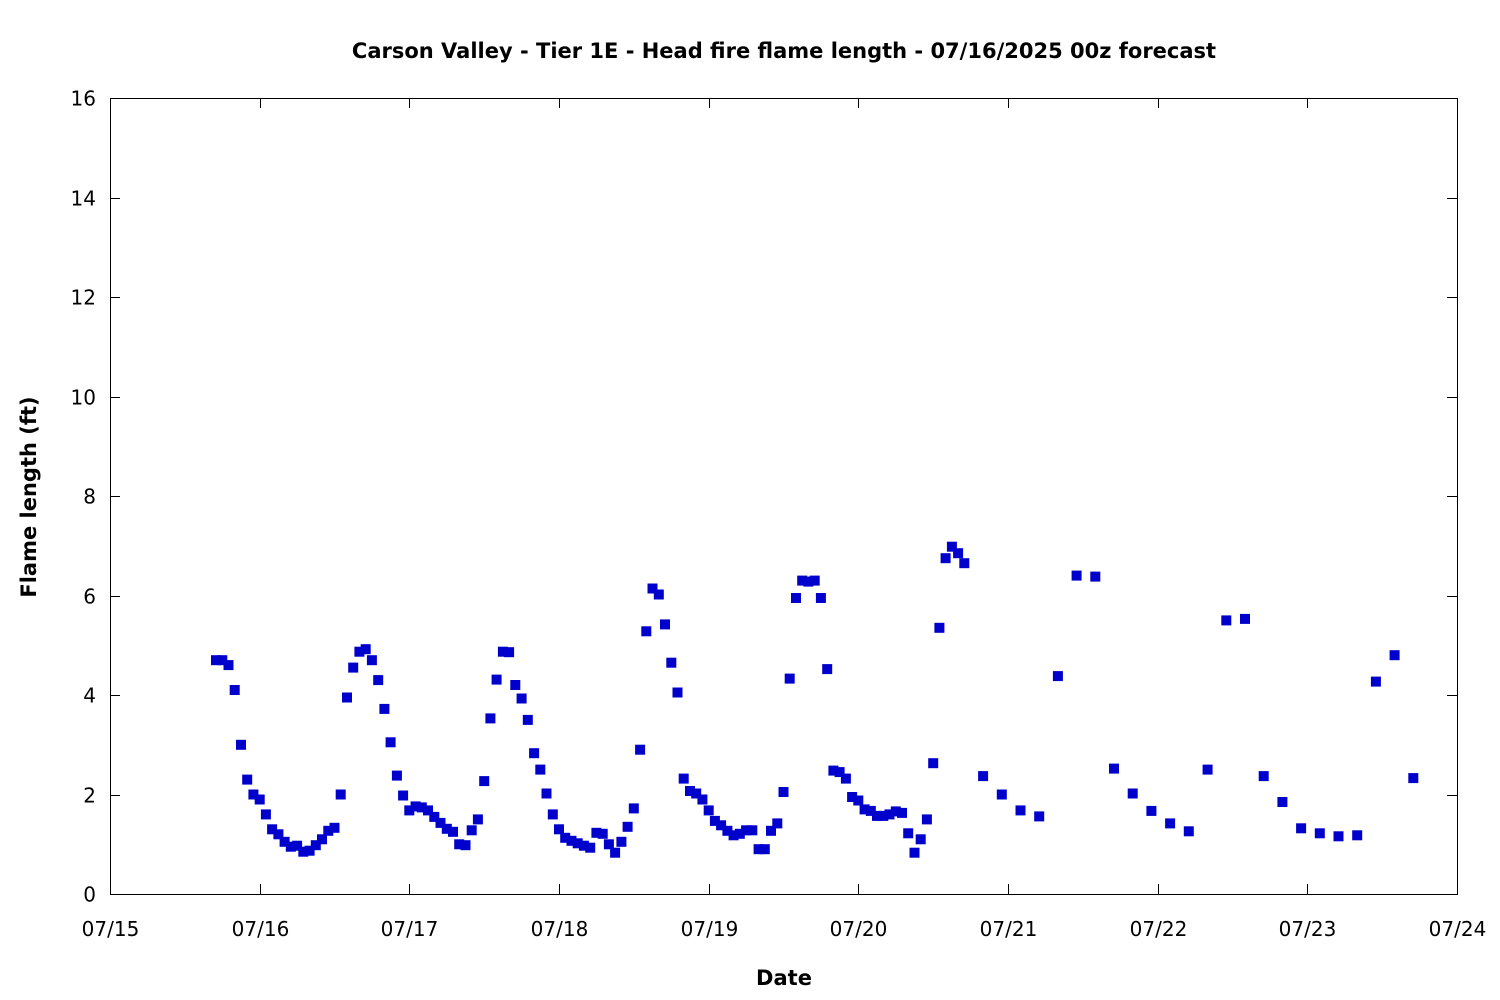 Image resolution: width=1500 pixels, height=1000 pixels. I want to click on x-axis-label: Date, so click(784, 978).